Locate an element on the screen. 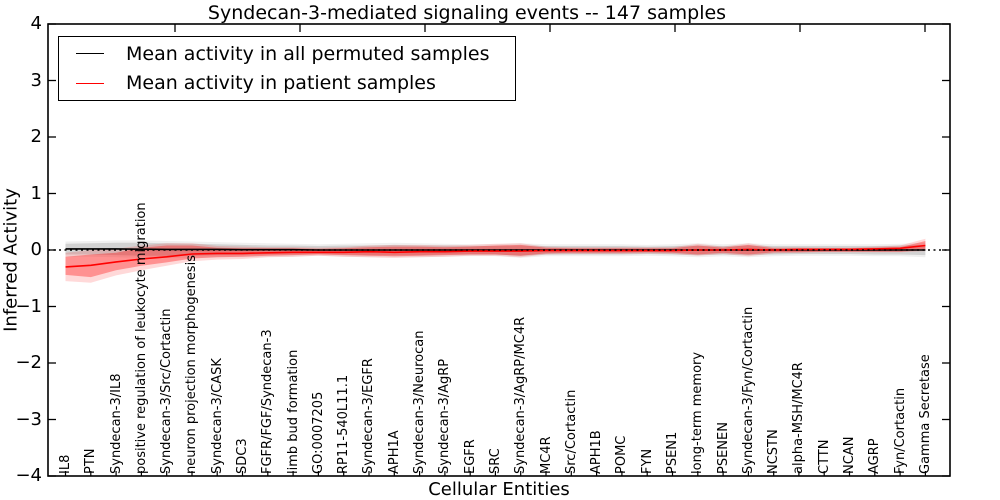 The image size is (1000, 500). x-tick-label: limb bud formation is located at coordinates (293, 411).